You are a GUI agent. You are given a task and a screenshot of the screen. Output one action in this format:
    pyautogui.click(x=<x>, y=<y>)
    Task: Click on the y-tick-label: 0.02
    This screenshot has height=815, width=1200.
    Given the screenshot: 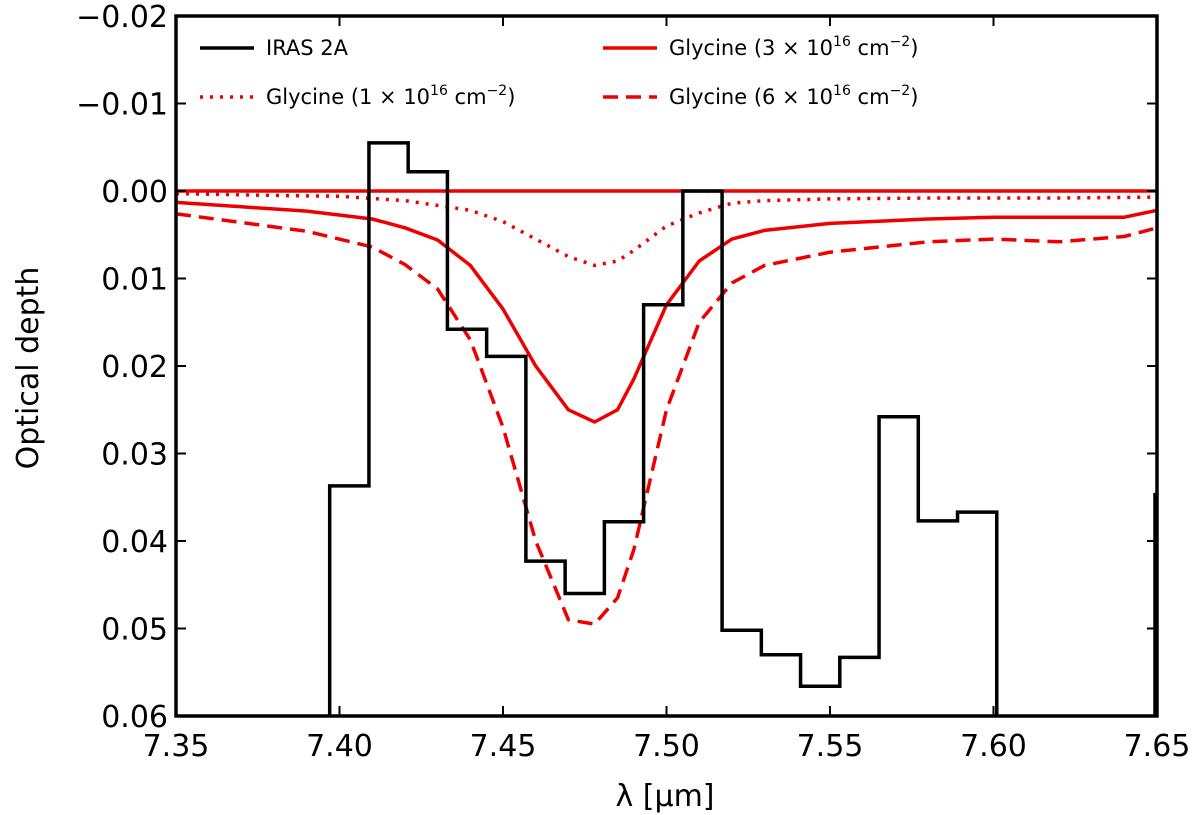 What is the action you would take?
    pyautogui.click(x=134, y=367)
    